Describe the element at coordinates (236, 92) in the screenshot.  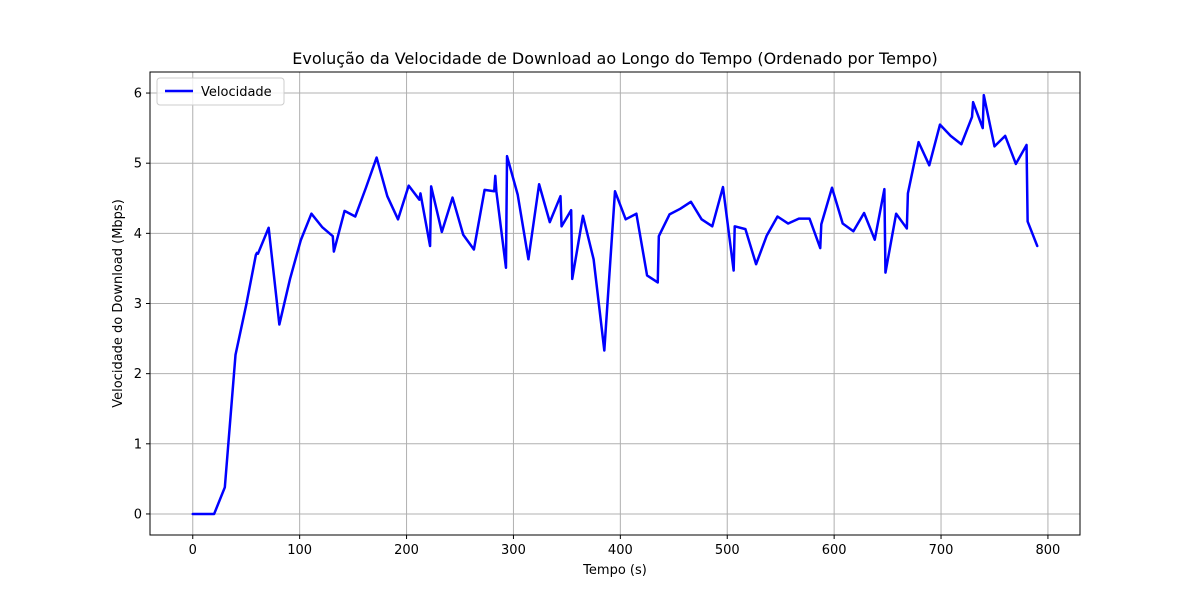
I see `legend-label: Velocidade` at that location.